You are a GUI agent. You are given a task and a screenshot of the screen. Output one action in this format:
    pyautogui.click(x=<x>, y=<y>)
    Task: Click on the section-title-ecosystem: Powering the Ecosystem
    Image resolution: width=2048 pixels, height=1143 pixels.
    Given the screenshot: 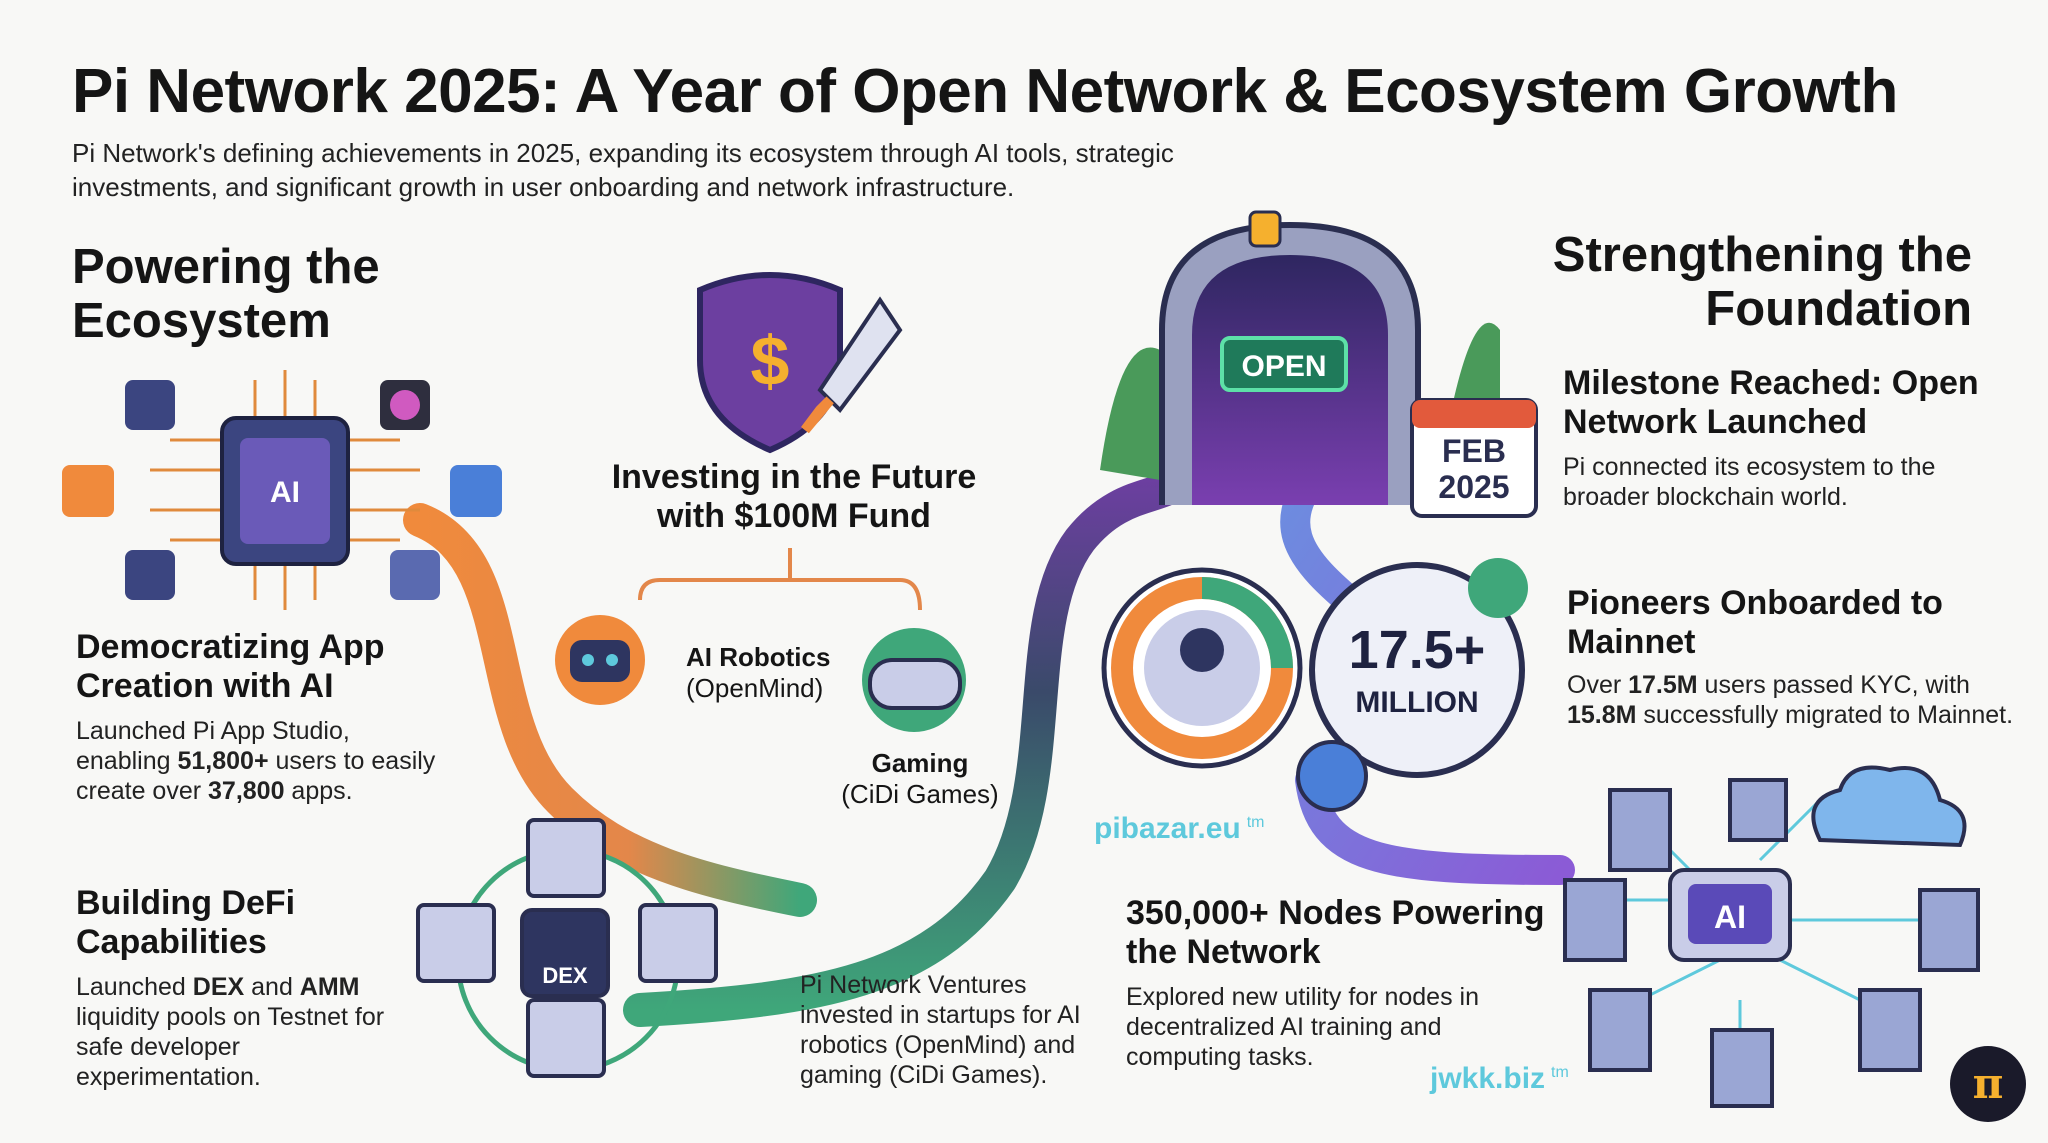 What is the action you would take?
    pyautogui.click(x=226, y=294)
    